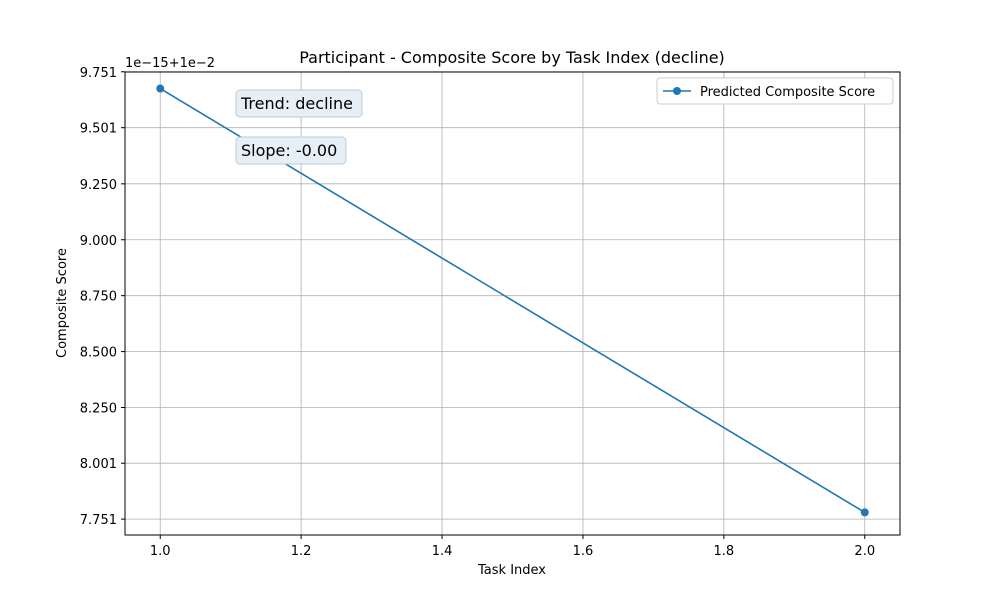 This screenshot has width=1000, height=600. Describe the element at coordinates (301, 551) in the screenshot. I see `x-tick-label: 1.2` at that location.